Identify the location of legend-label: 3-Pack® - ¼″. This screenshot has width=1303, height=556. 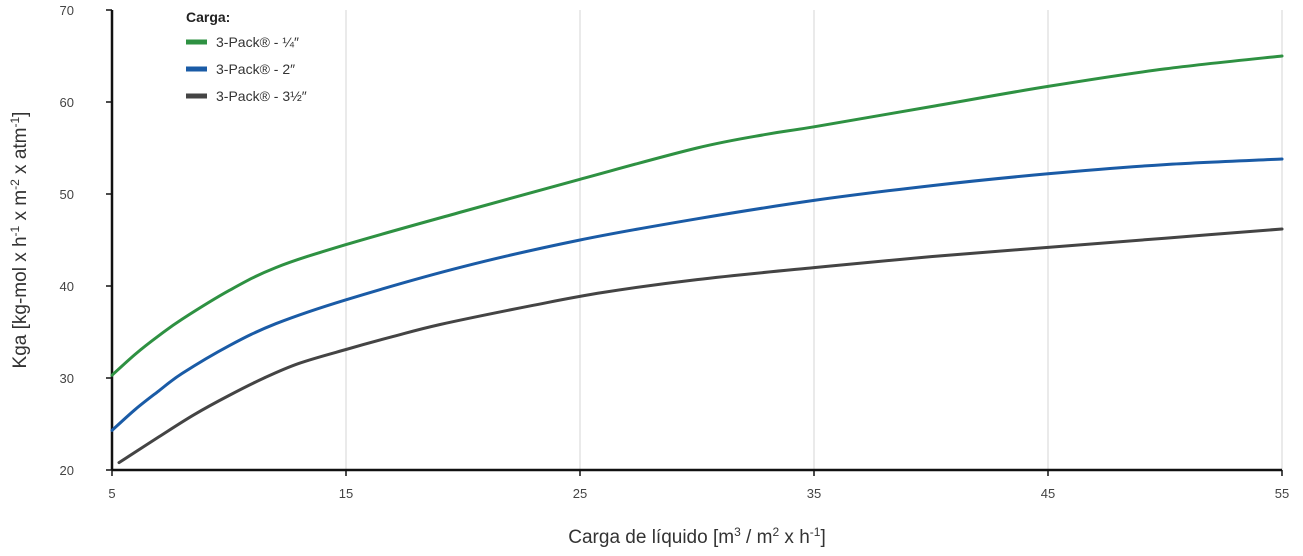
(257, 42).